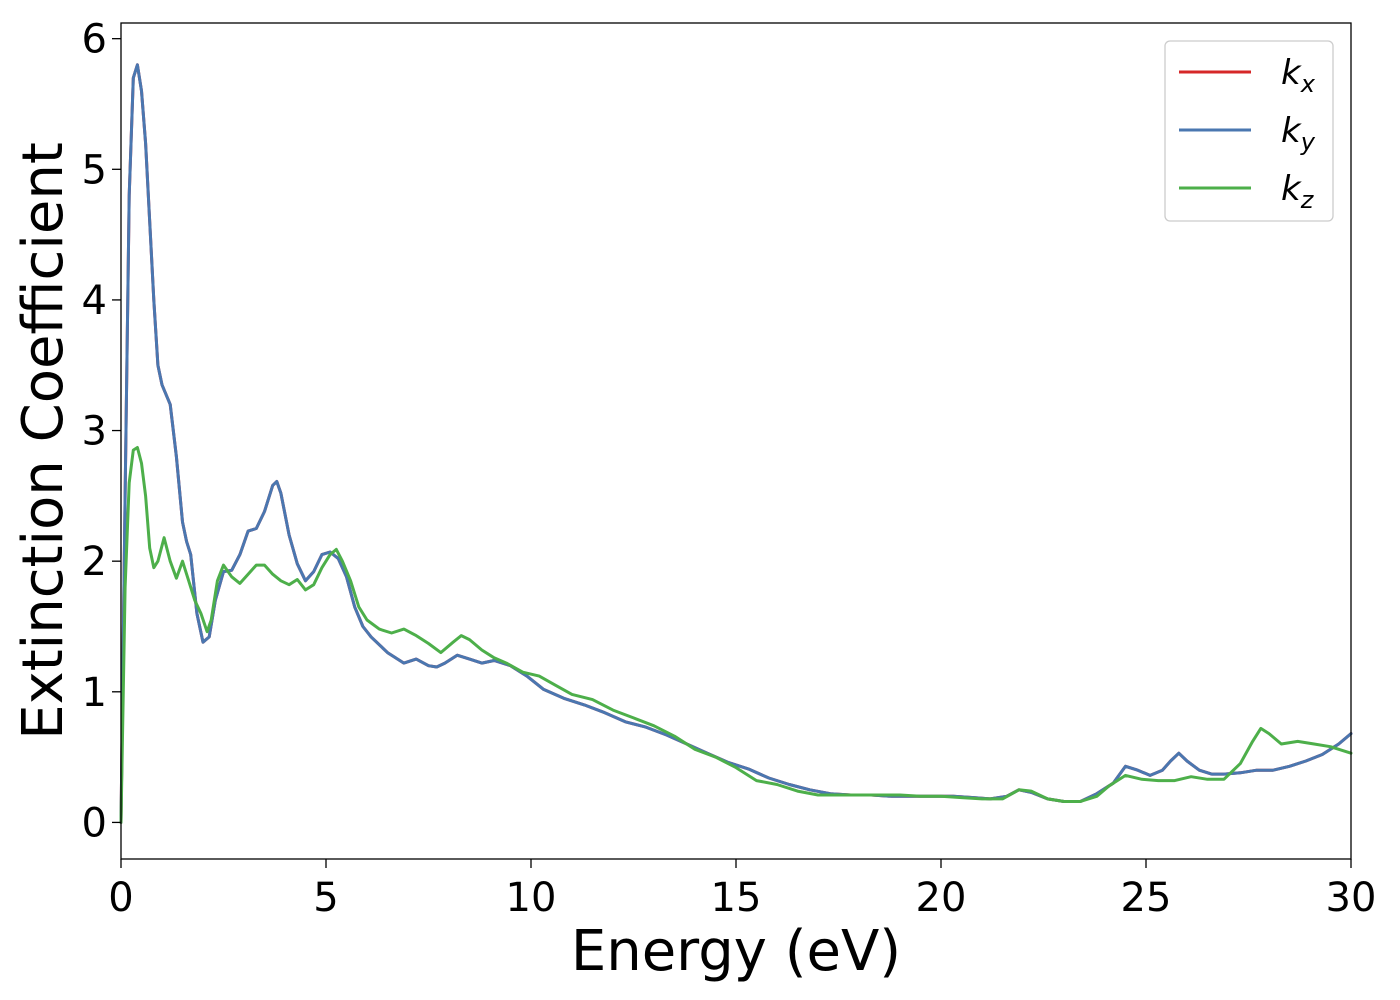  What do you see at coordinates (94, 562) in the screenshot?
I see `y-tick-label: 2` at bounding box center [94, 562].